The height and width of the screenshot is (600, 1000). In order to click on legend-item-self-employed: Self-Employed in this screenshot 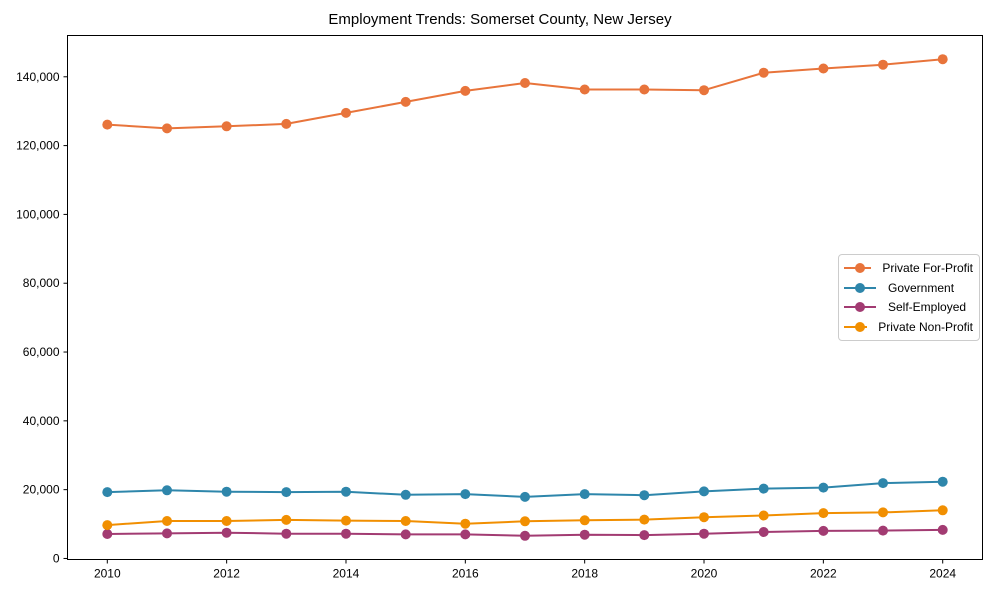, I will do `click(908, 308)`.